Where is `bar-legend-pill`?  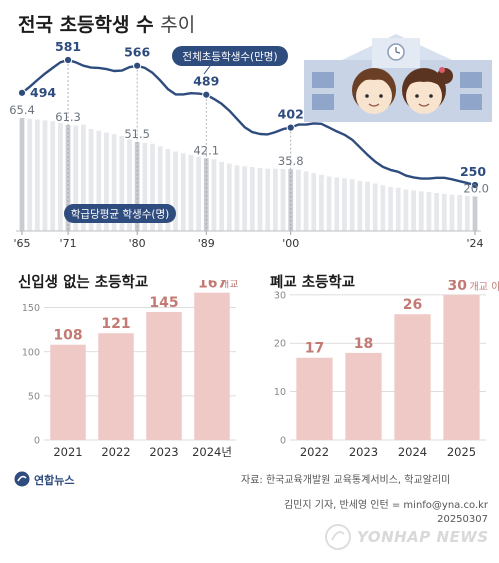
bar-legend-pill is located at coordinates (120, 213).